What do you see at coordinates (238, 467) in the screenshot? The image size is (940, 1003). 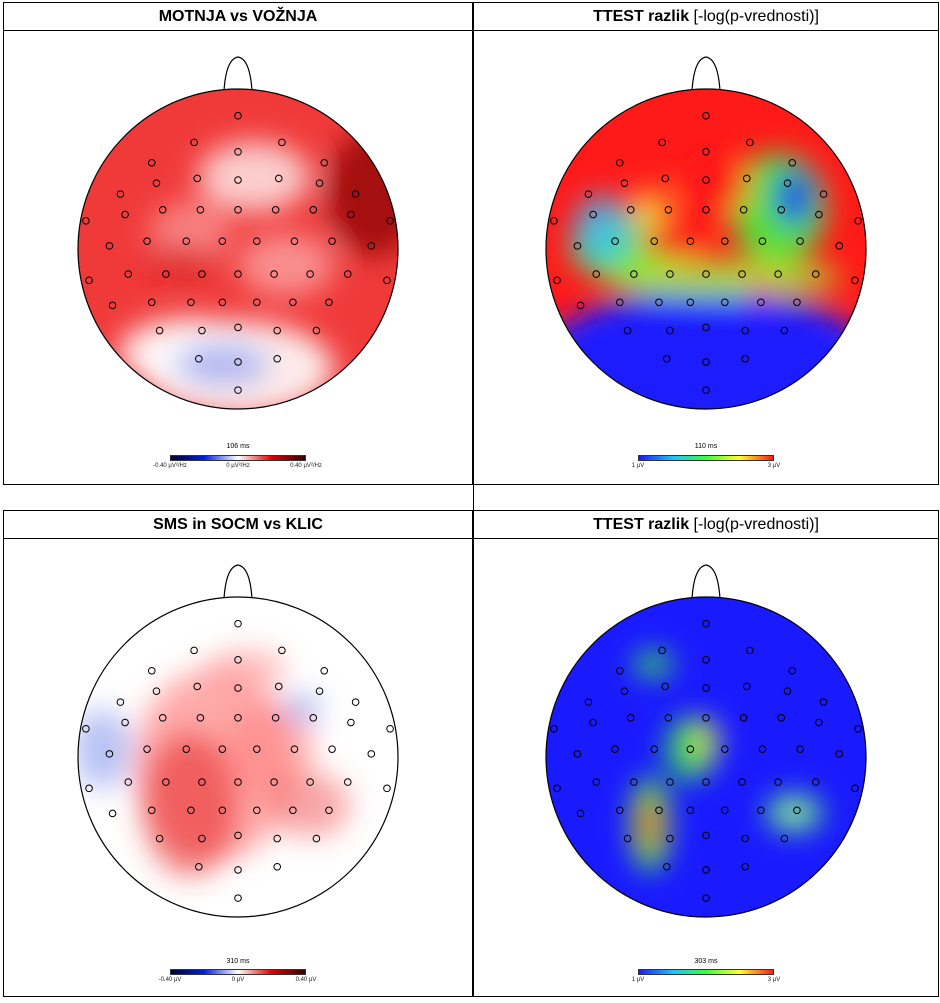 I see `colorbar: -0.40 µV²/Hz 0 µV²/Hz 0.40 µV²/Hz` at bounding box center [238, 467].